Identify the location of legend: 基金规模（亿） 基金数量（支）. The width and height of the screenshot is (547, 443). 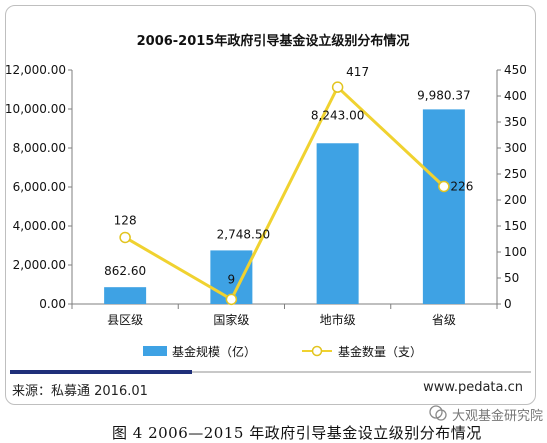
(282, 351).